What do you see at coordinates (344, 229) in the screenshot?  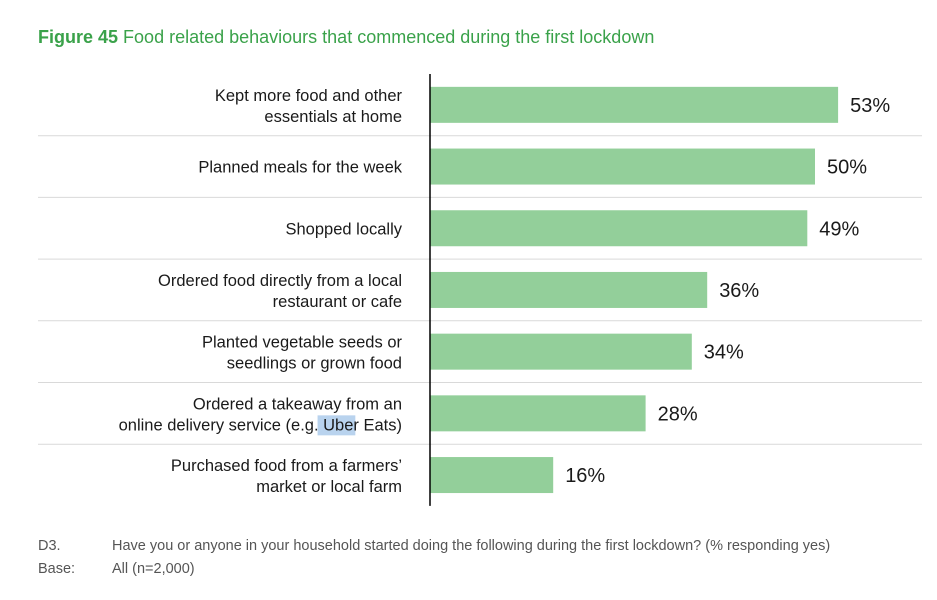 I see `category-label: Shopped locally` at bounding box center [344, 229].